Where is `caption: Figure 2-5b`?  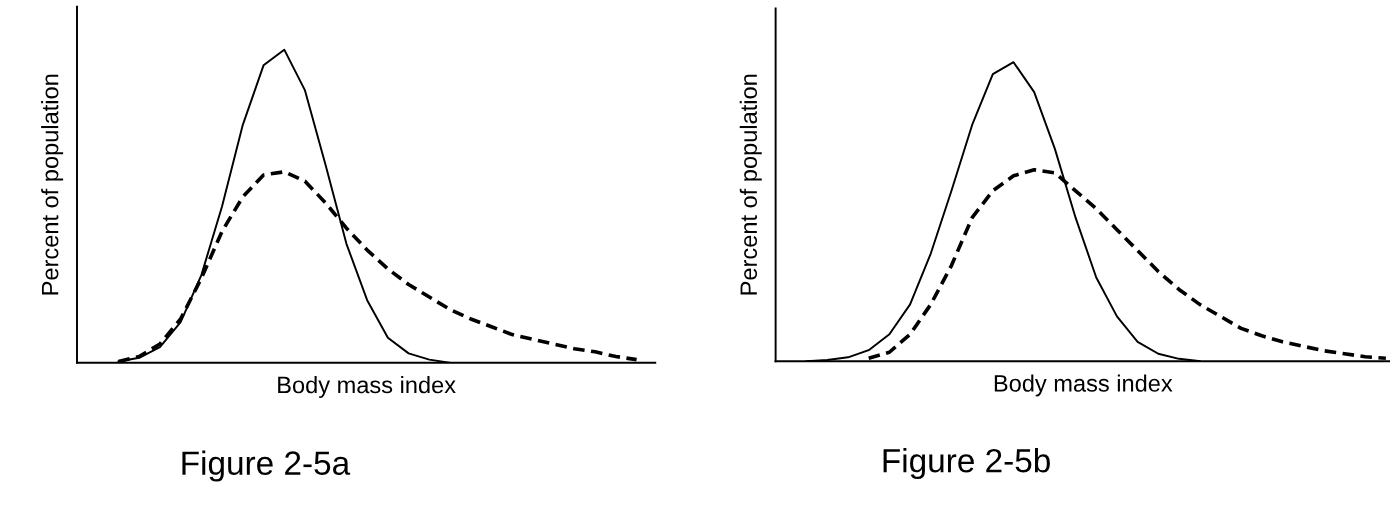
caption: Figure 2-5b is located at coordinates (966, 464).